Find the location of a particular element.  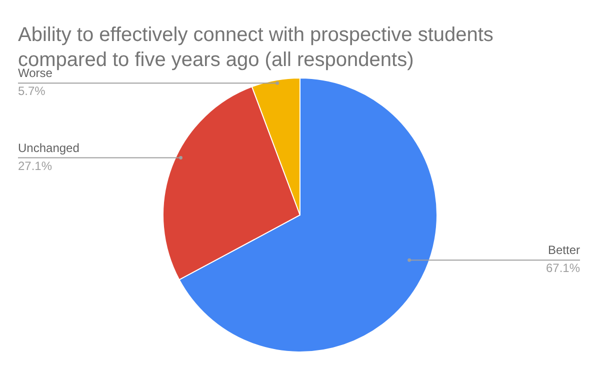

data-label: 27.1% is located at coordinates (35, 165).